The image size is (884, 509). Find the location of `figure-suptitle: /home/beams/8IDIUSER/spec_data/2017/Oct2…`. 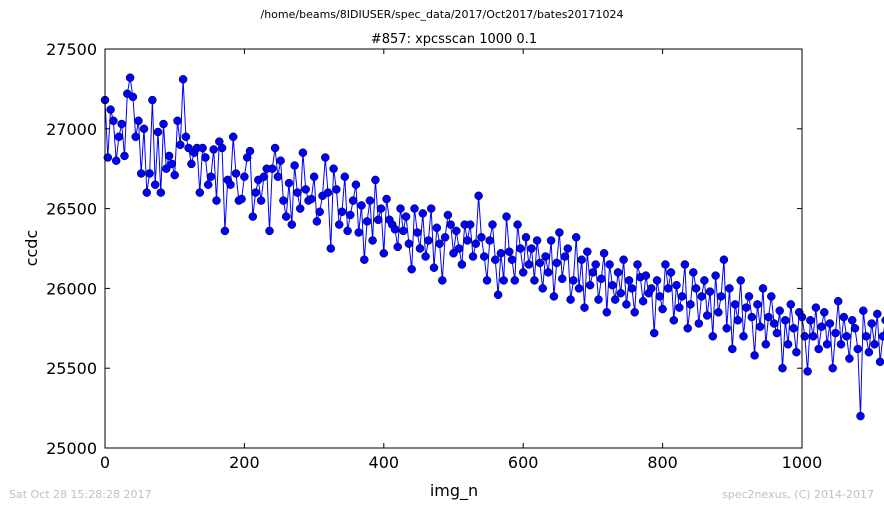

figure-suptitle: /home/beams/8IDIUSER/spec_data/2017/Oct2… is located at coordinates (442, 14).